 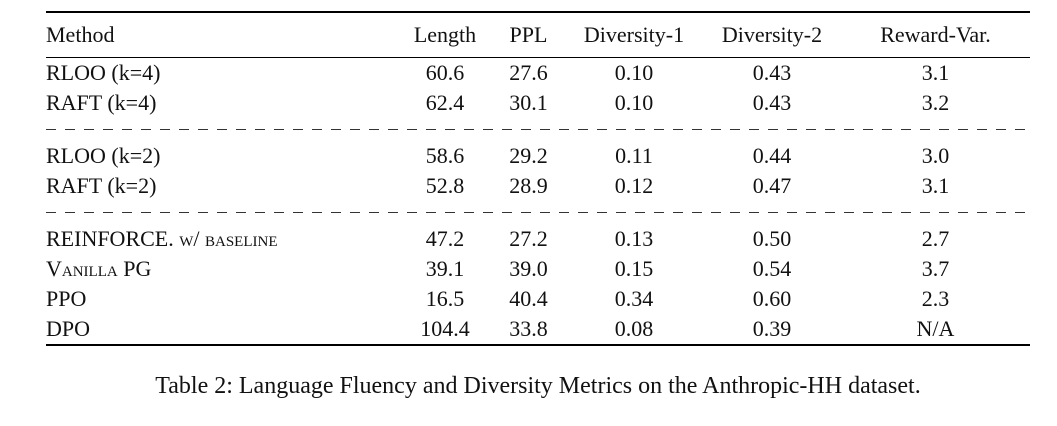 What do you see at coordinates (634, 298) in the screenshot?
I see `diversity1-cell: 0.34` at bounding box center [634, 298].